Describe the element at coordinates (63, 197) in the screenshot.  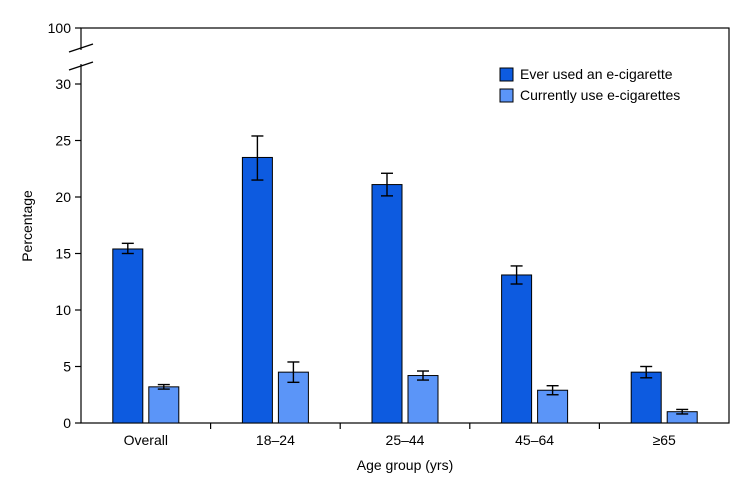
I see `y-tick-label: 20` at that location.